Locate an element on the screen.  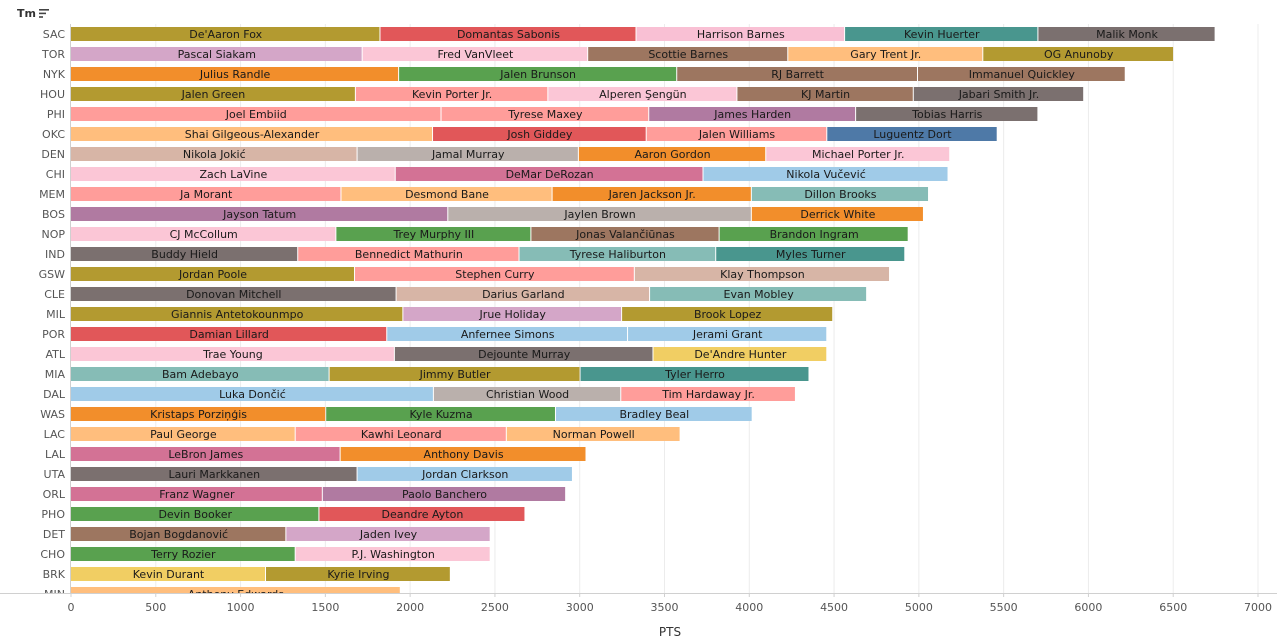
bar-label: RJ Barrett is located at coordinates (797, 74).